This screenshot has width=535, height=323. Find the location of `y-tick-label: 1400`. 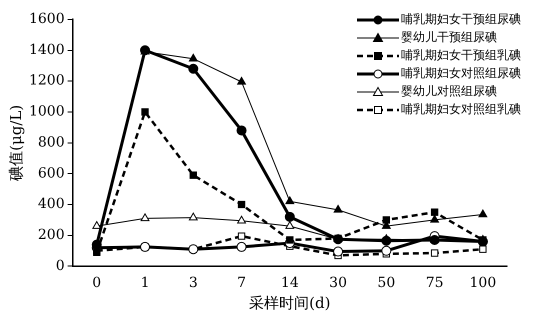

y-tick-label: 1400 is located at coordinates (46, 50).